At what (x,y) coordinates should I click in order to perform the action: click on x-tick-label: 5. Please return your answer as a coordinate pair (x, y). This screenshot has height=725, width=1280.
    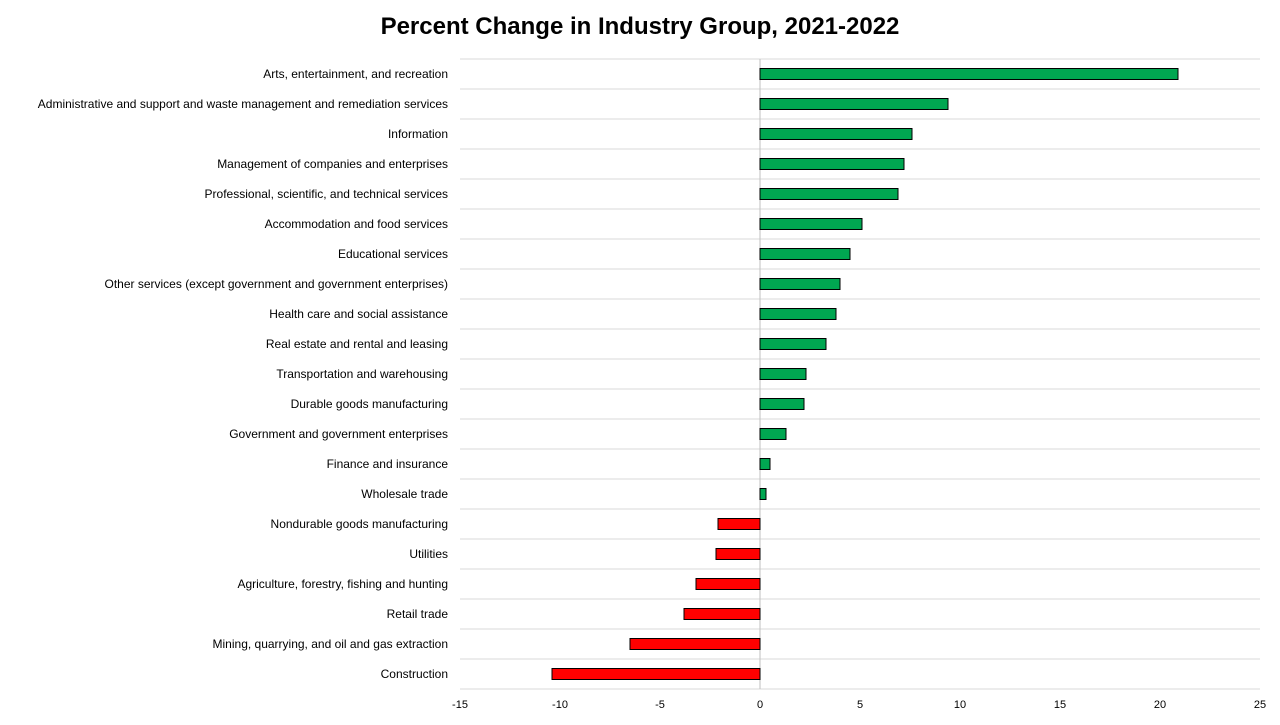
    Looking at the image, I should click on (860, 705).